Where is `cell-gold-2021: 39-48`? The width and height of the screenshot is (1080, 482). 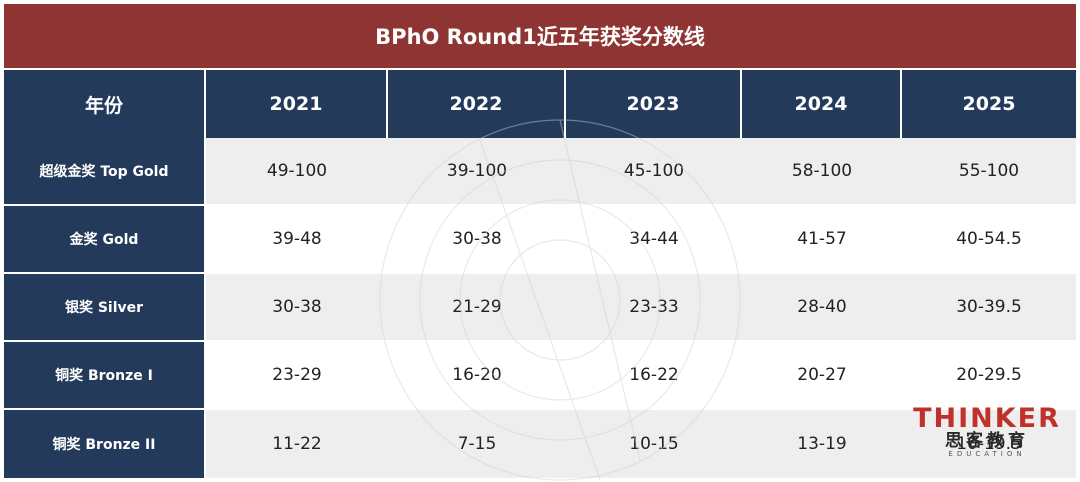 cell-gold-2021: 39-48 is located at coordinates (297, 239).